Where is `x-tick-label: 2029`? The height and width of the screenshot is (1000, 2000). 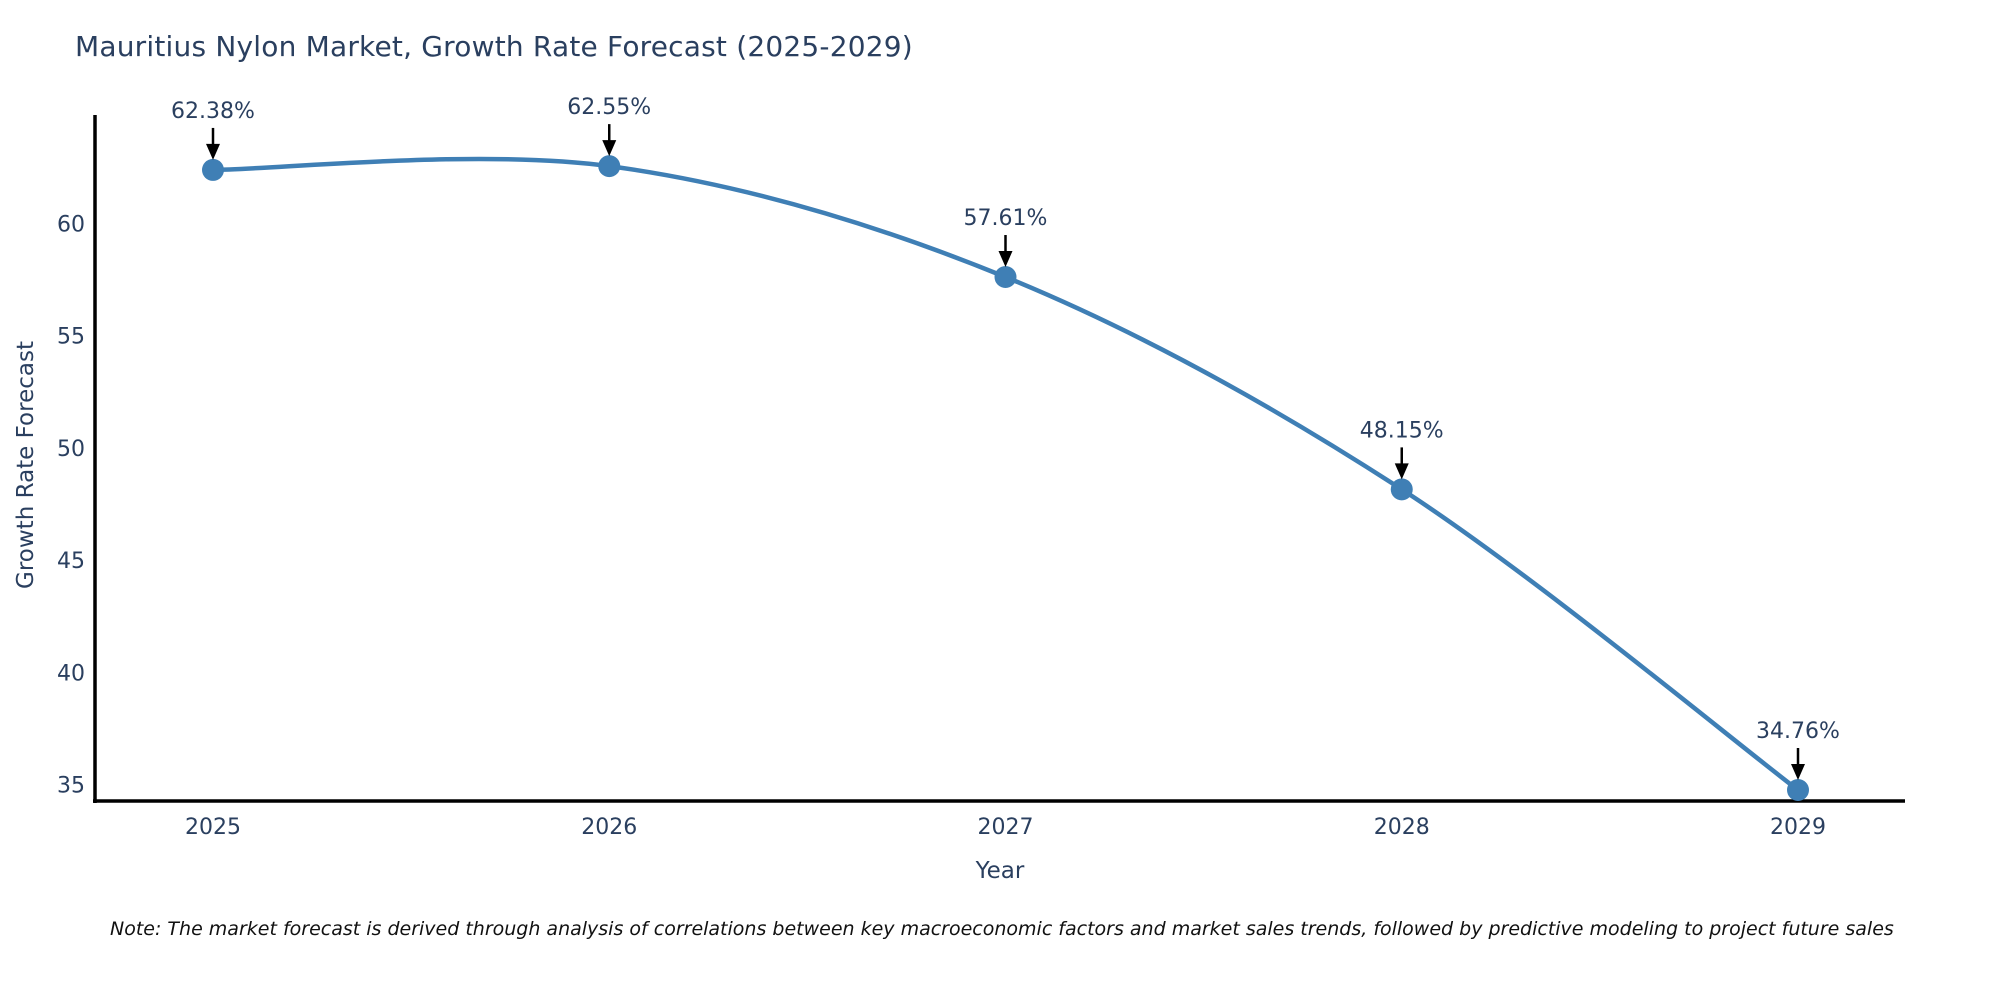
x-tick-label: 2029 is located at coordinates (1798, 827).